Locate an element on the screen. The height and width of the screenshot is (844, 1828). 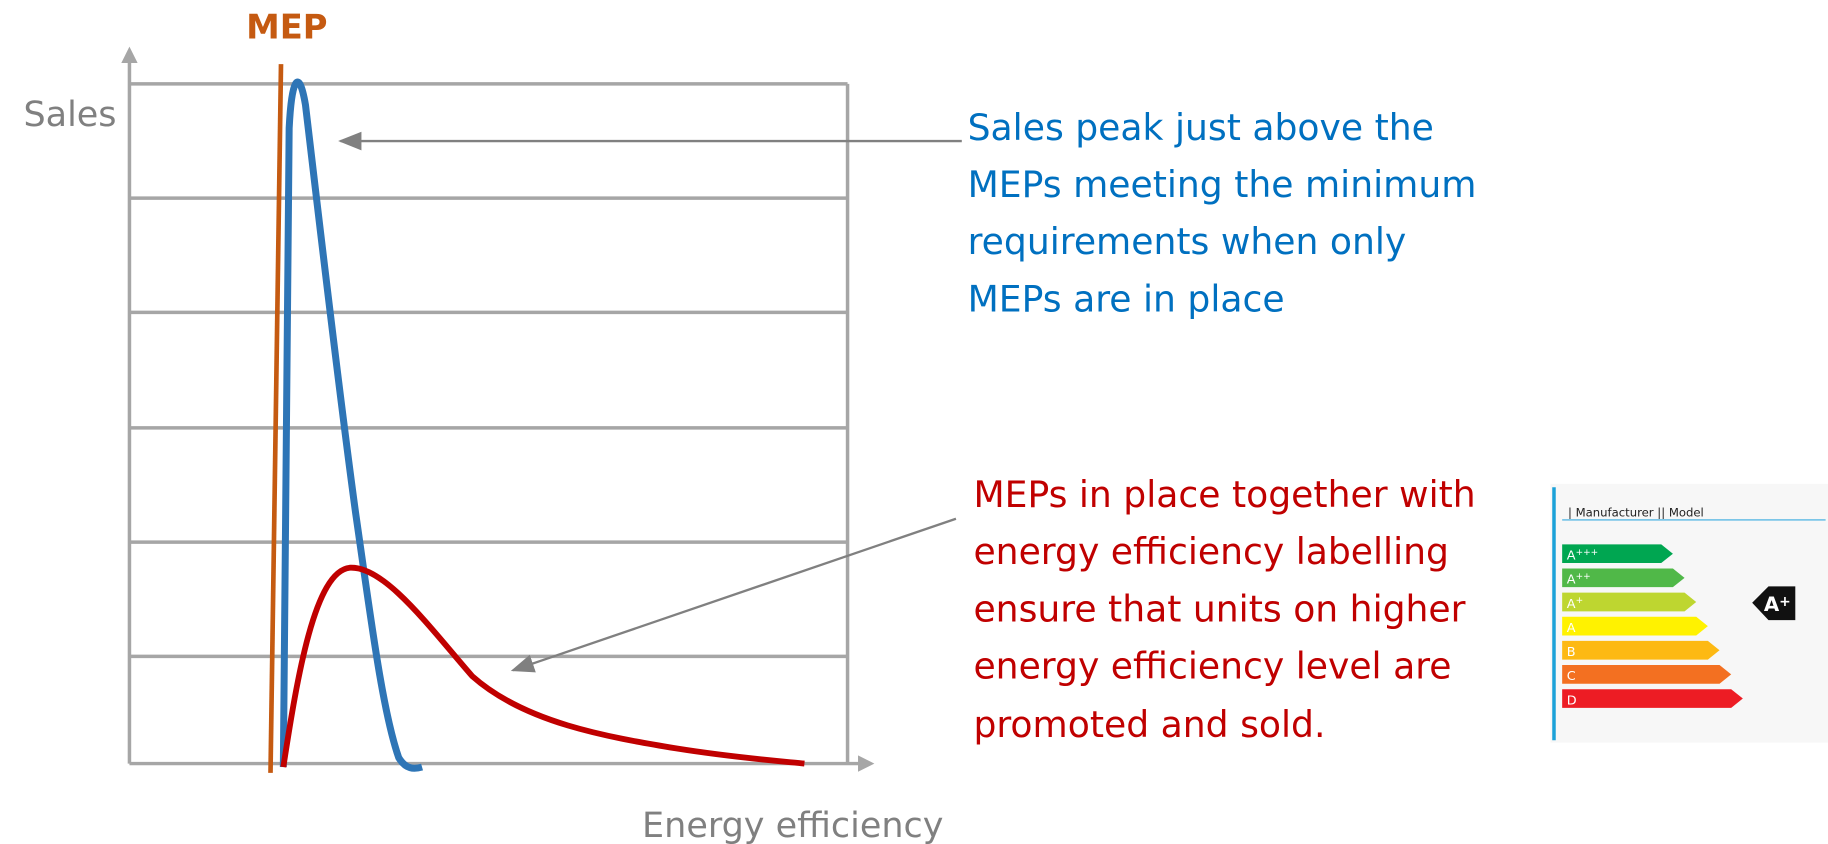
label-header: | Manufacturer || Model is located at coordinates (1636, 512).